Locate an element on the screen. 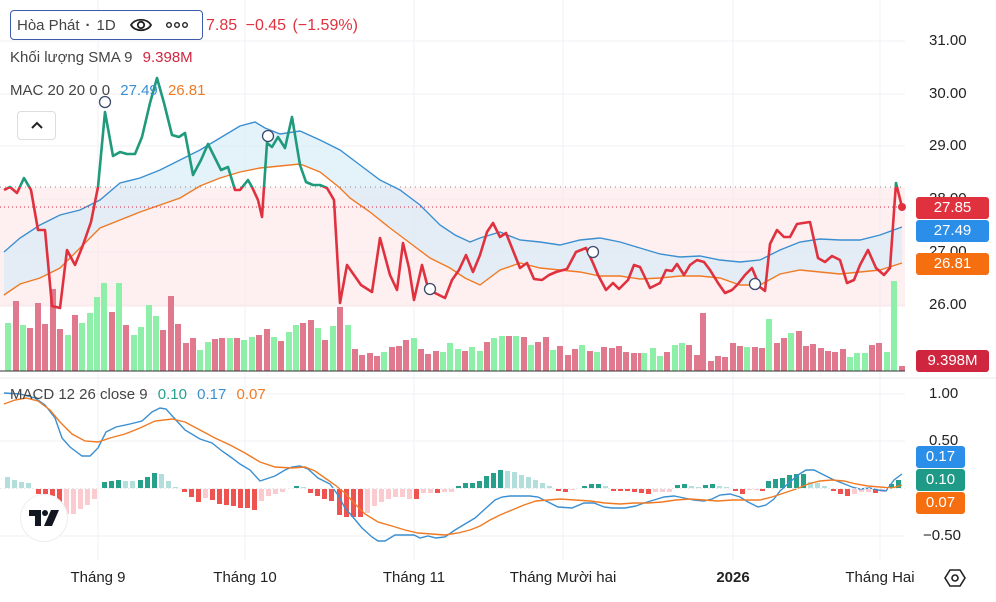  signal-value-tag: 0.07 is located at coordinates (940, 503).